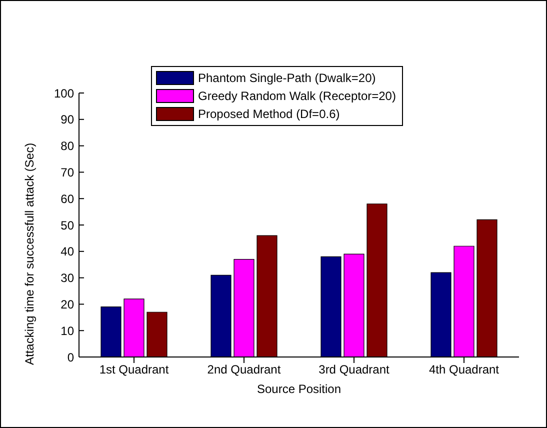  I want to click on y-axis-title: Attacking time for successfull attack (Sec), so click(29, 253).